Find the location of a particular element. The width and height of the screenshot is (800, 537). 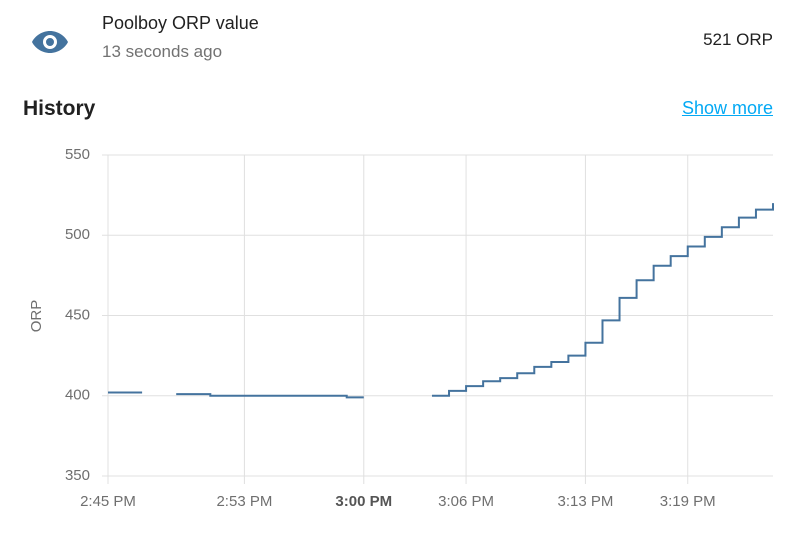

x-tick-label: 2:45 PM is located at coordinates (108, 501).